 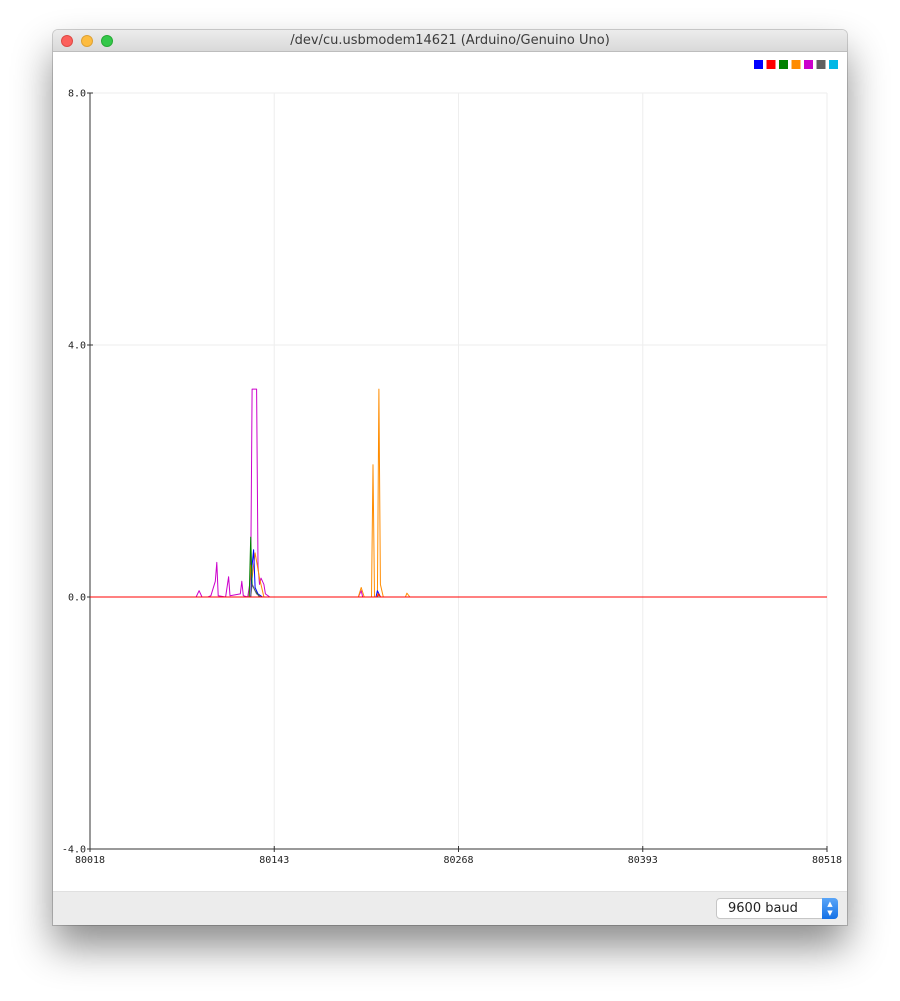 What do you see at coordinates (830, 908) in the screenshot?
I see `chevron-up-down-icon: ▲ ▼` at bounding box center [830, 908].